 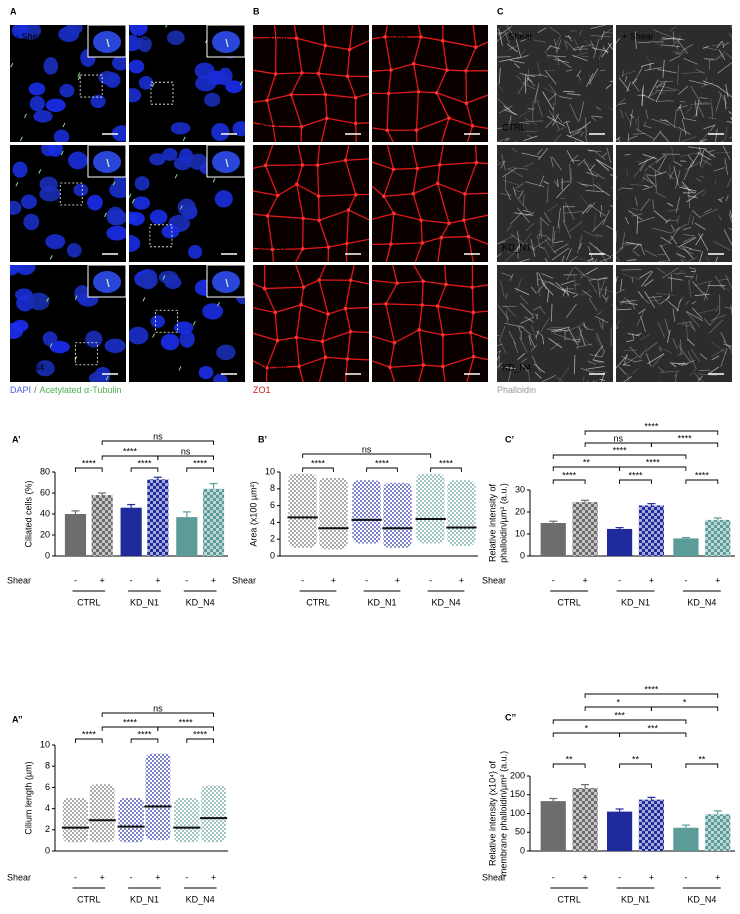 I want to click on background, so click(x=555, y=203).